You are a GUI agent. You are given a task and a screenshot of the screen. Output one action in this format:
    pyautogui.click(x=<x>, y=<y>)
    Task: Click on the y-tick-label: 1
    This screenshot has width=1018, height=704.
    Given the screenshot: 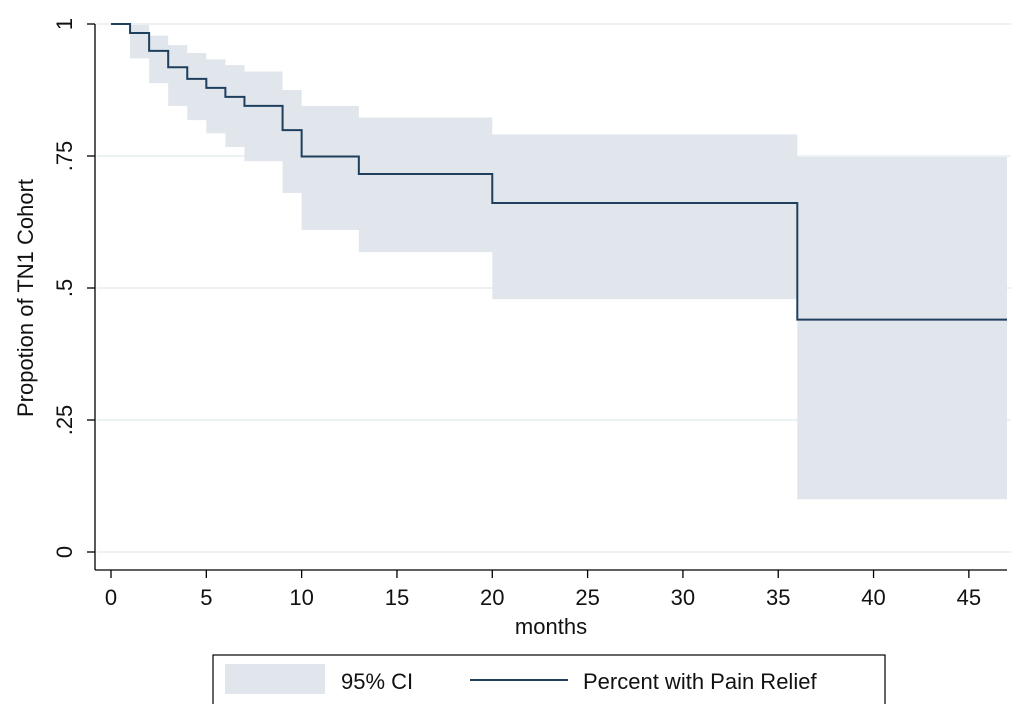 What is the action you would take?
    pyautogui.click(x=64, y=24)
    